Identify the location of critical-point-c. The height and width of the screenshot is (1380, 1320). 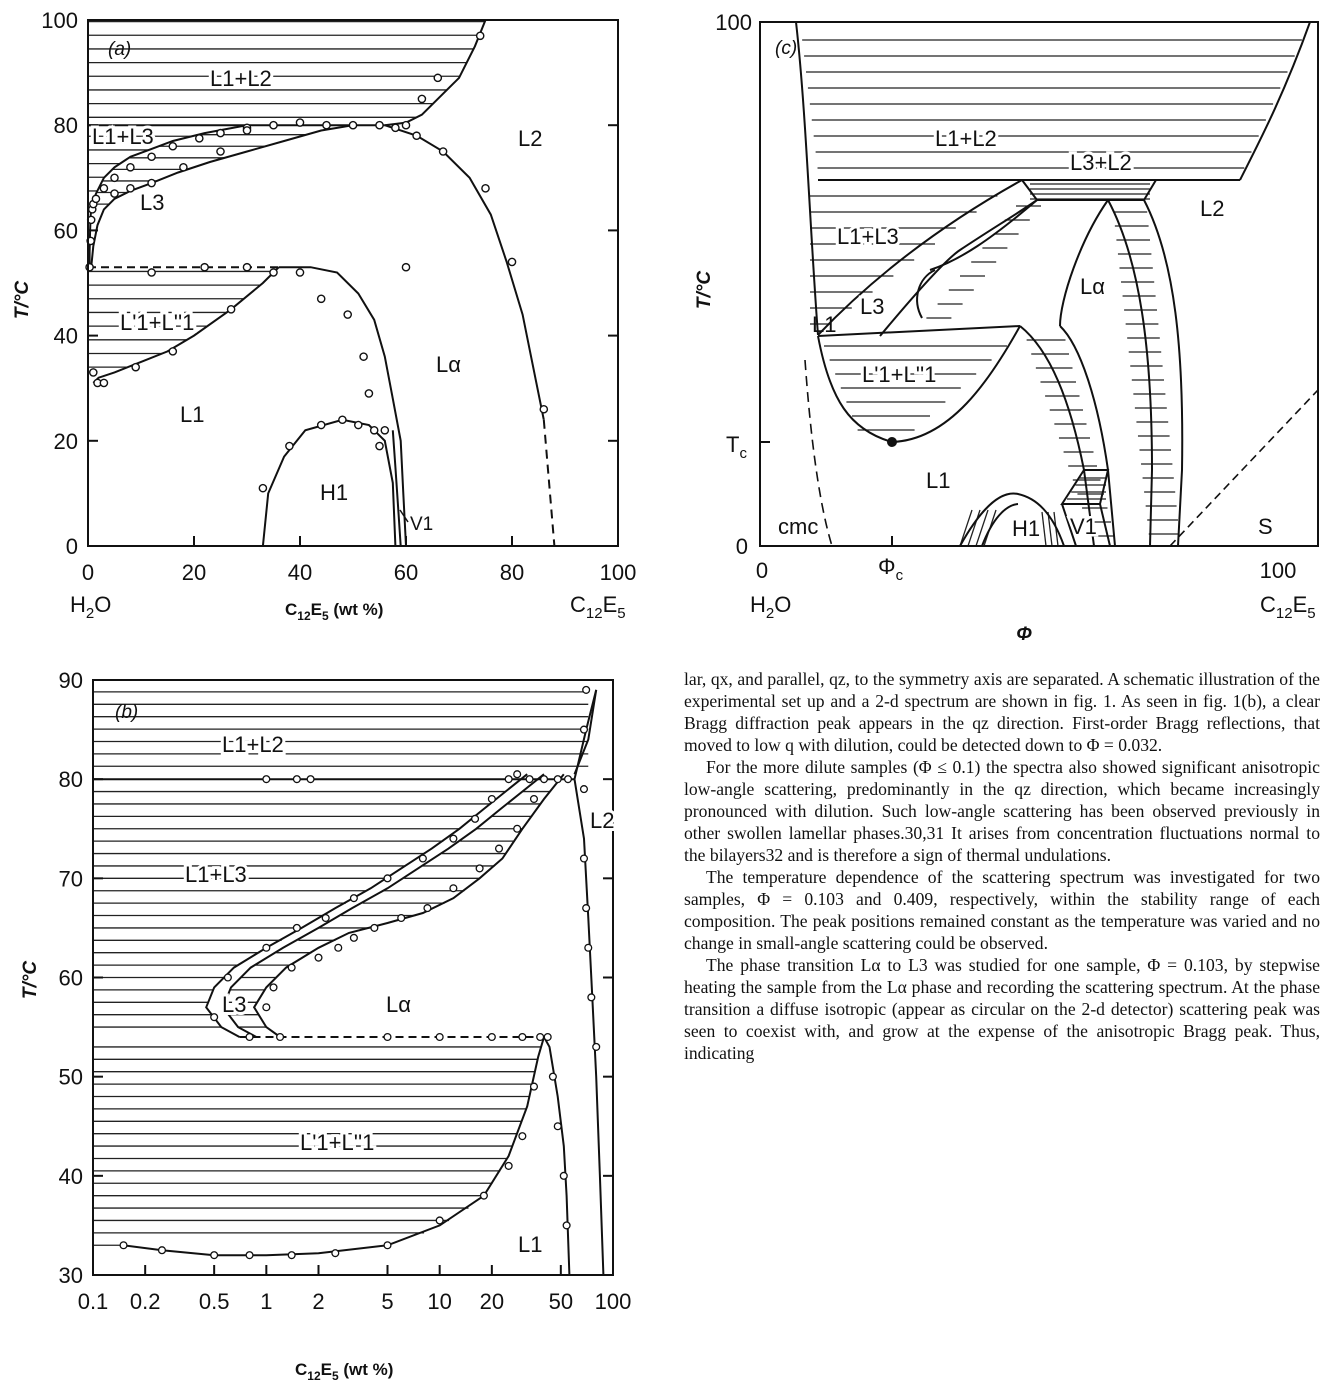
(892, 442).